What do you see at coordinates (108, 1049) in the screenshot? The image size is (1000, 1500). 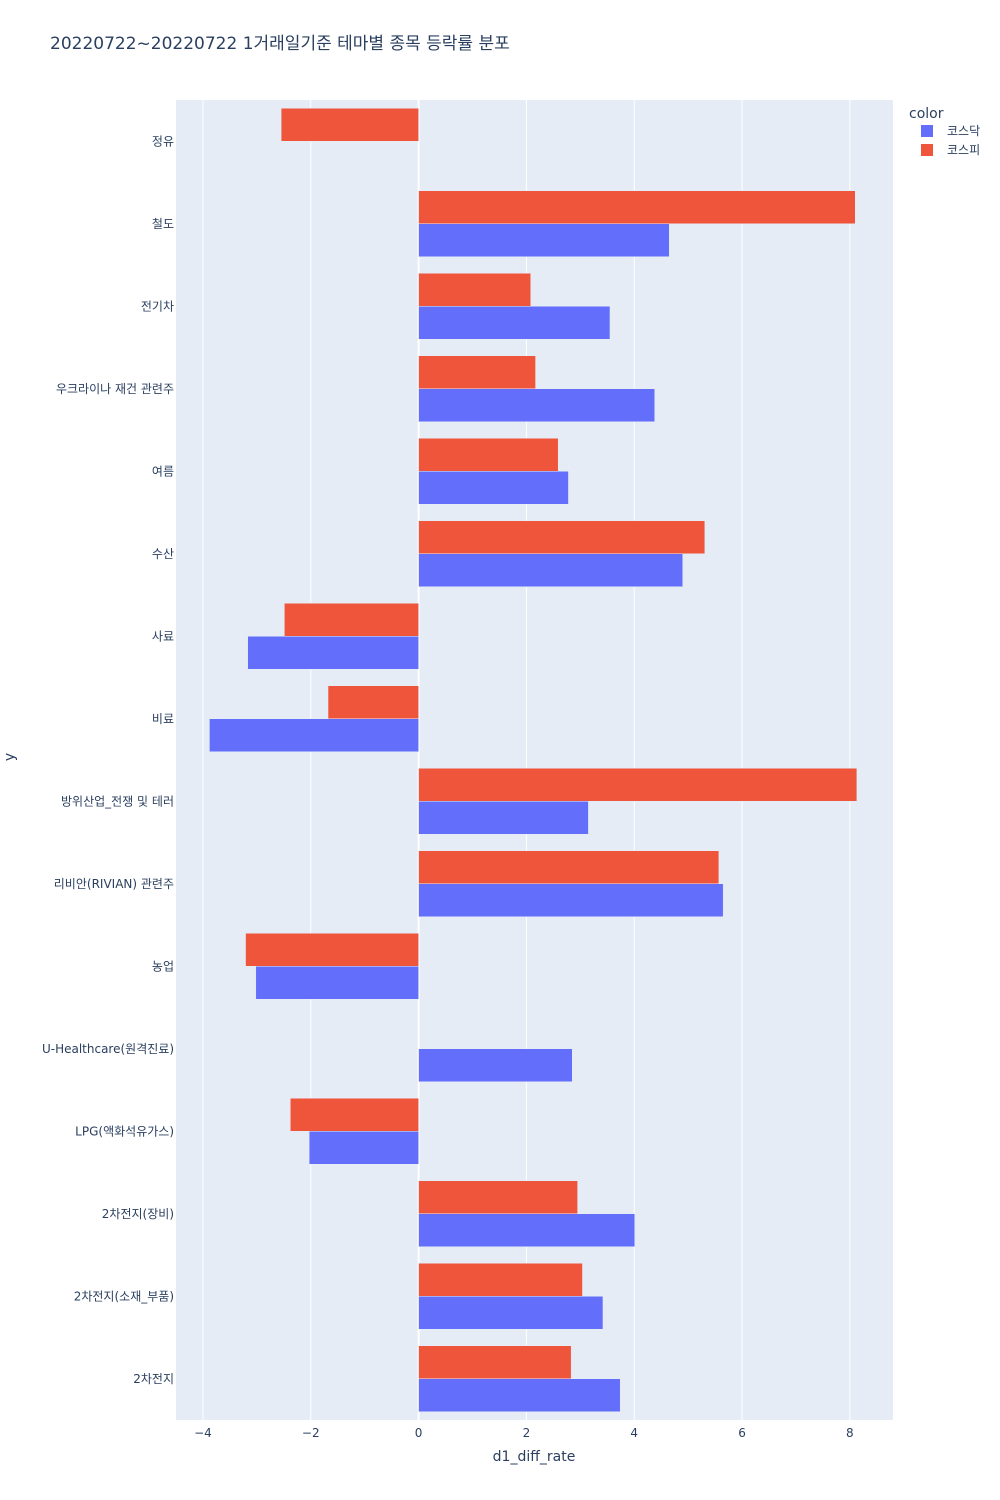 I see `y-tick-label: U-Healthcare(원격진료)` at bounding box center [108, 1049].